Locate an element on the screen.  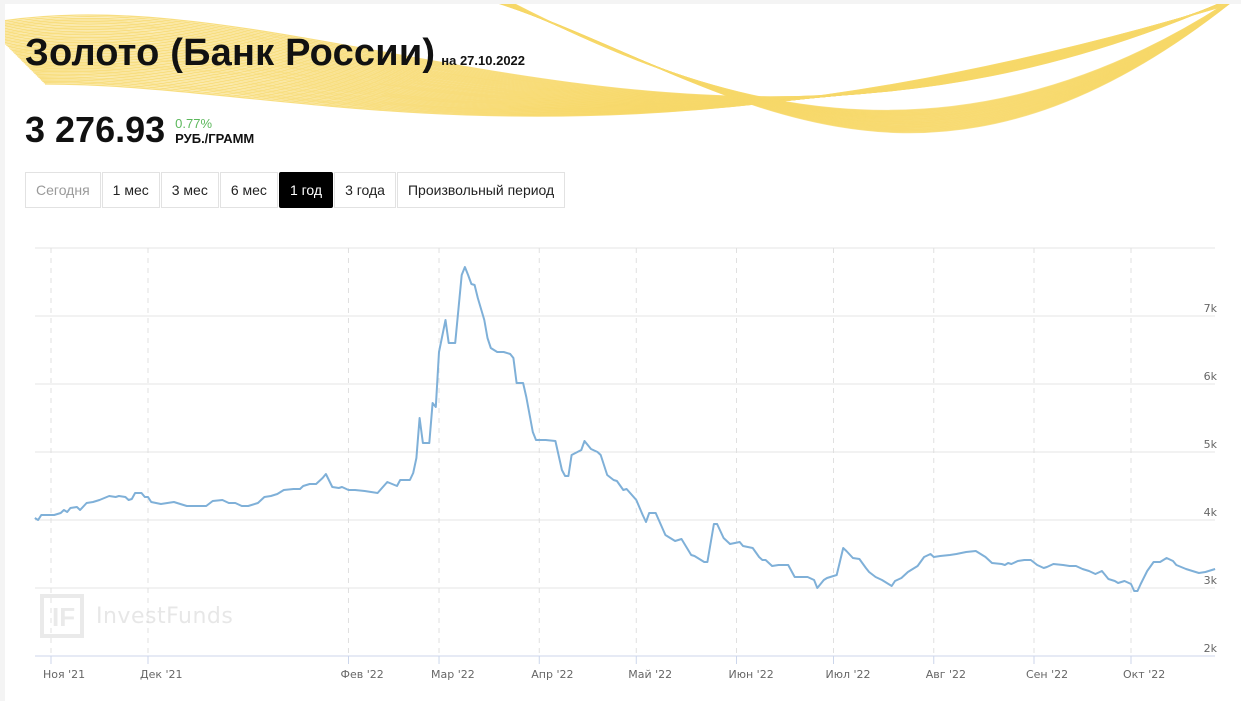
price-row: 3 276.93 0.77% РУБ./ГРАММ is located at coordinates (139, 130).